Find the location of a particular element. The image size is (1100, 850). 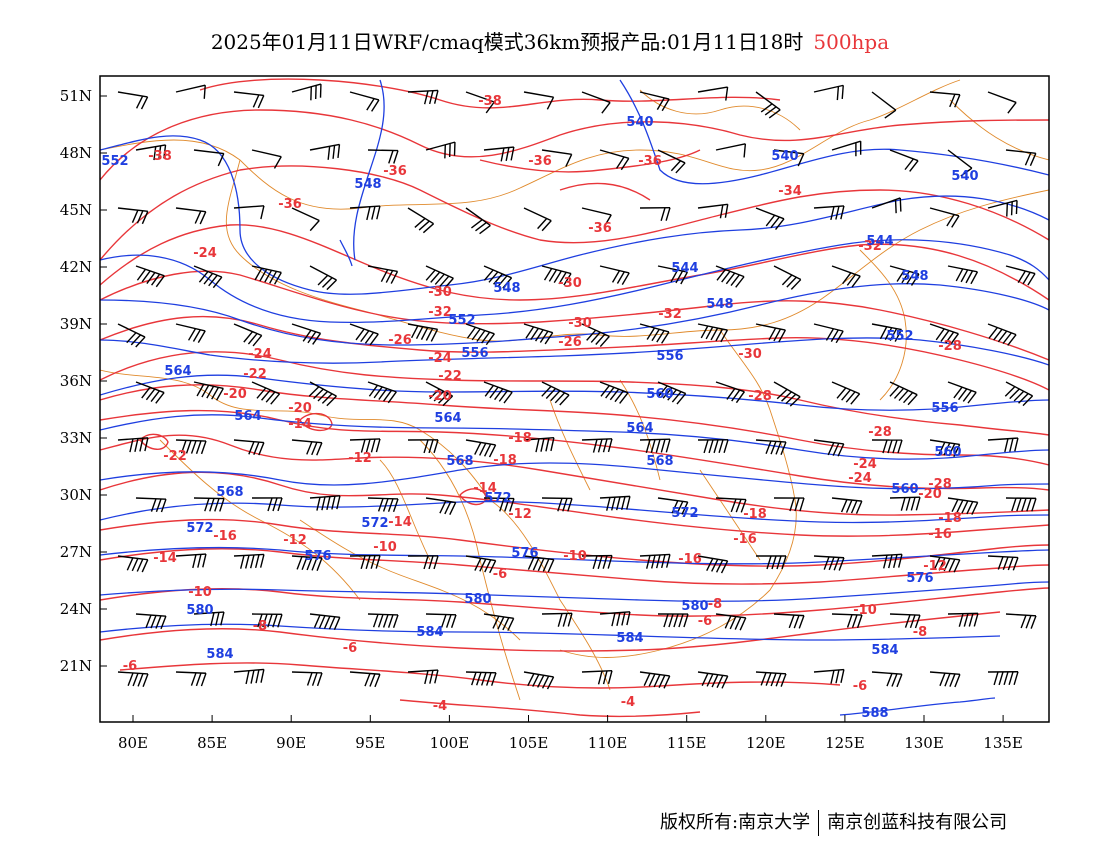

geopotential-contour-label: 572 is located at coordinates (199, 528).